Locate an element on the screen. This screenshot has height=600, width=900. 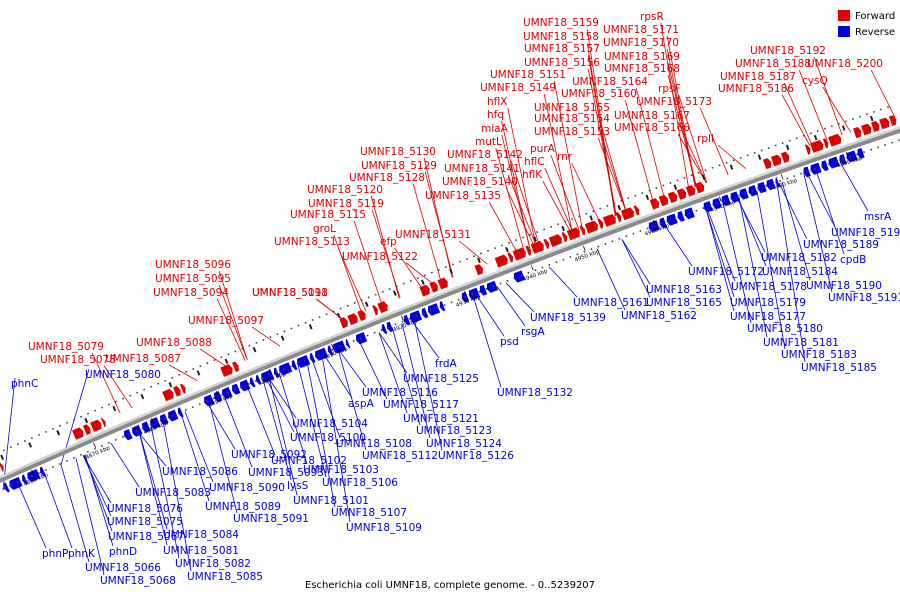
forward-gene-label: miaA is located at coordinates (495, 129).